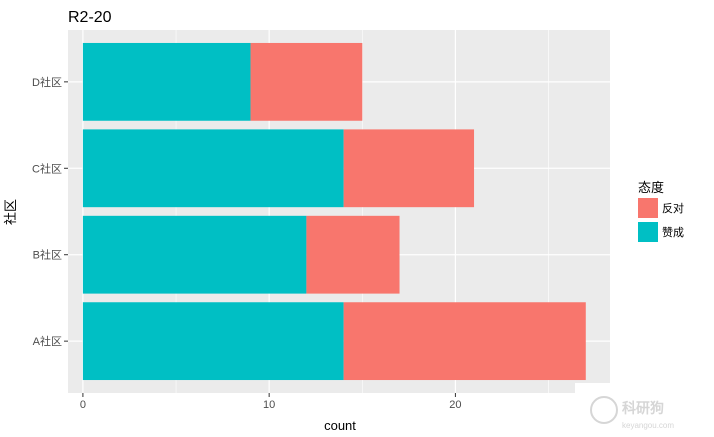  I want to click on watermark: 科研狗 keyangou.com, so click(644, 410).